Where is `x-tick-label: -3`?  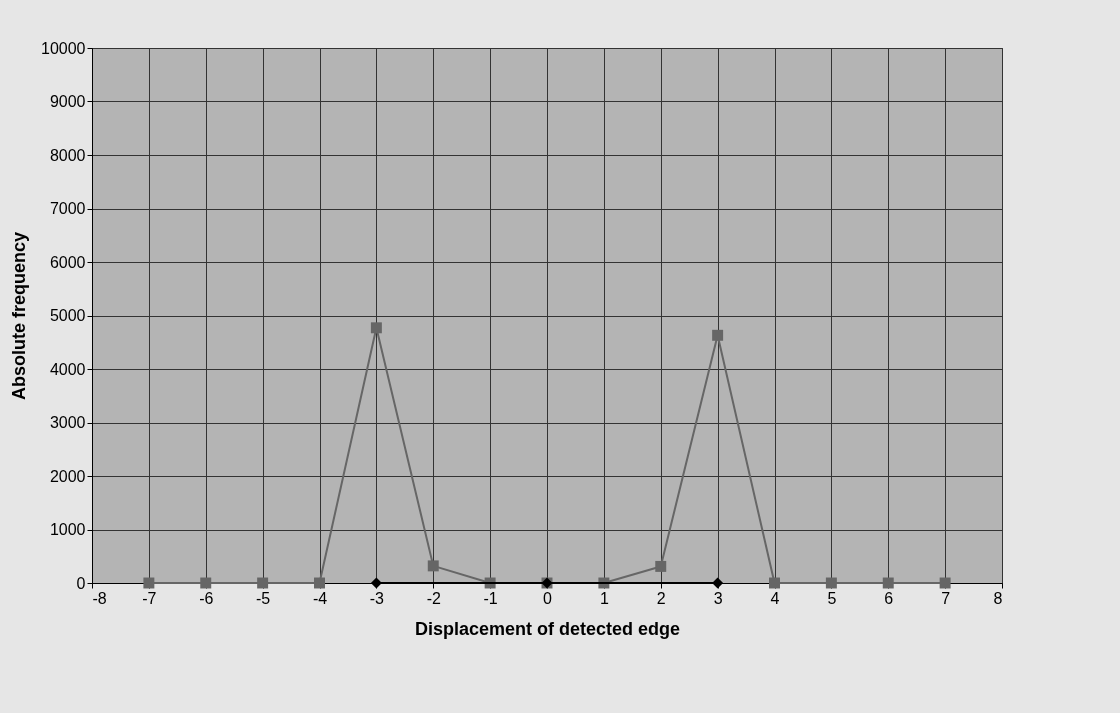 x-tick-label: -3 is located at coordinates (377, 598).